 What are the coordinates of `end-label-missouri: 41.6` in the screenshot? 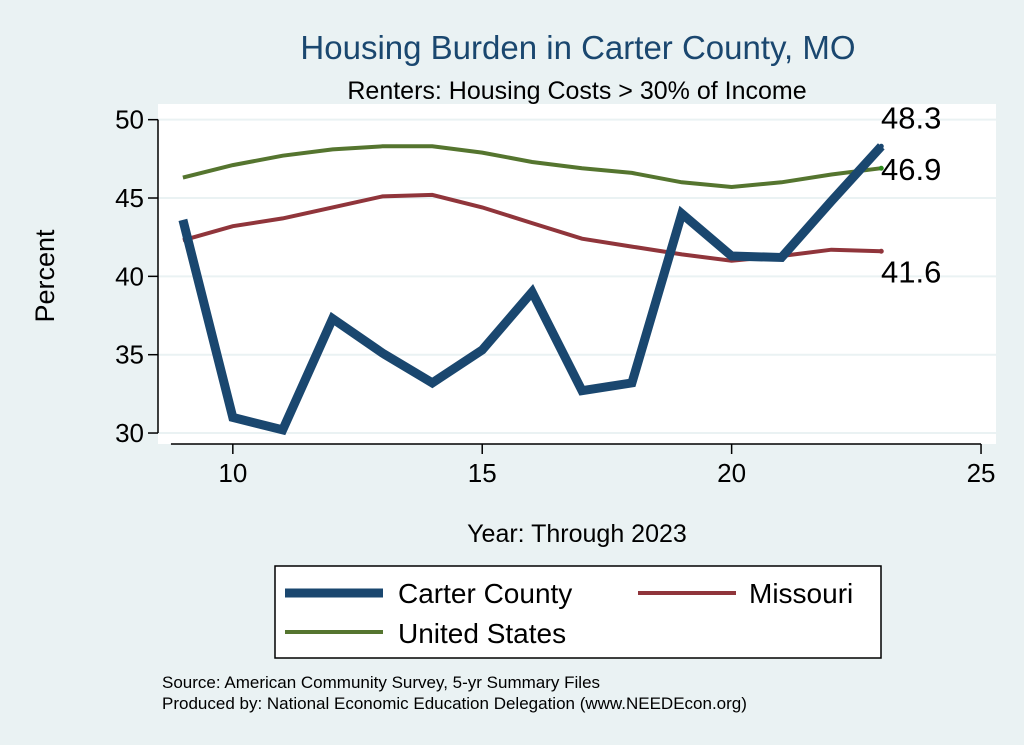 It's located at (911, 271).